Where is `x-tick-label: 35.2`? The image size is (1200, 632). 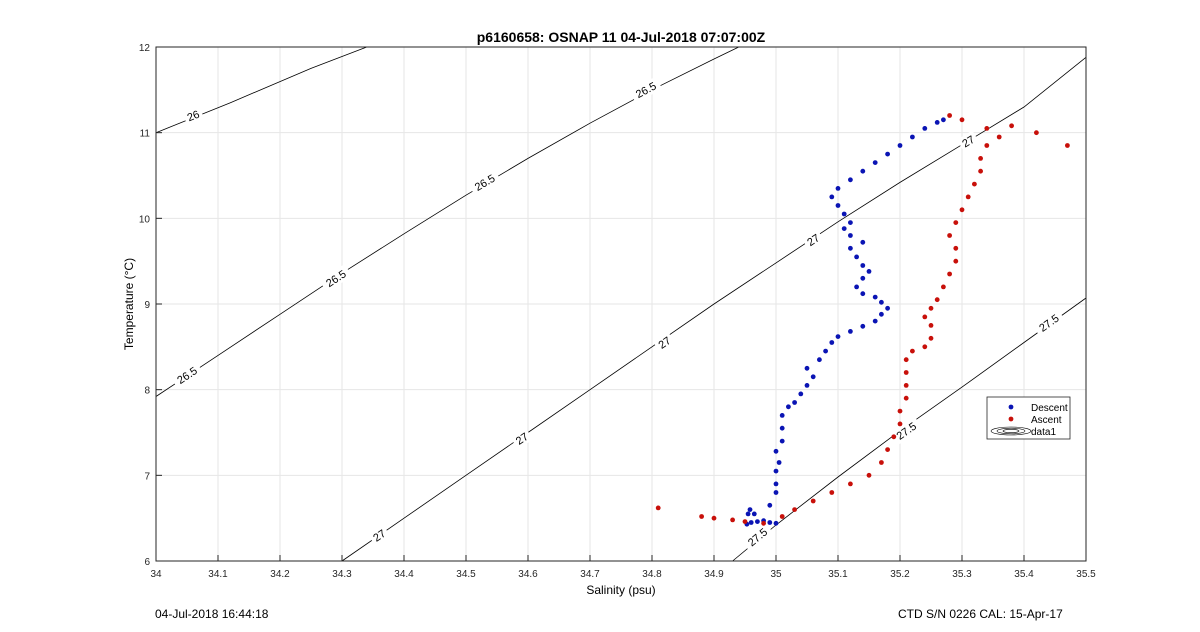 x-tick-label: 35.2 is located at coordinates (900, 574).